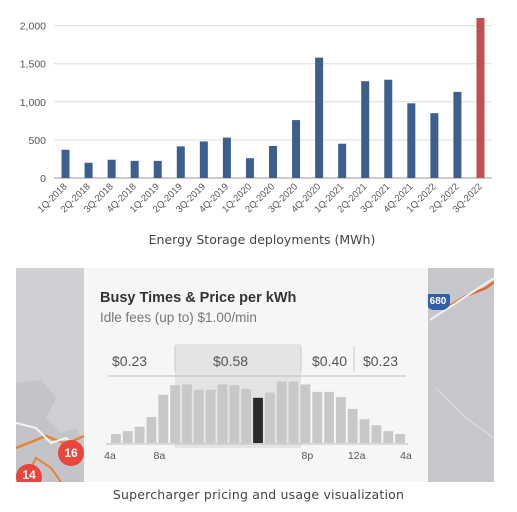 The image size is (517, 512). I want to click on busy-times-histogram: 4a 8a 8p 12a 4a, so click(258, 403).